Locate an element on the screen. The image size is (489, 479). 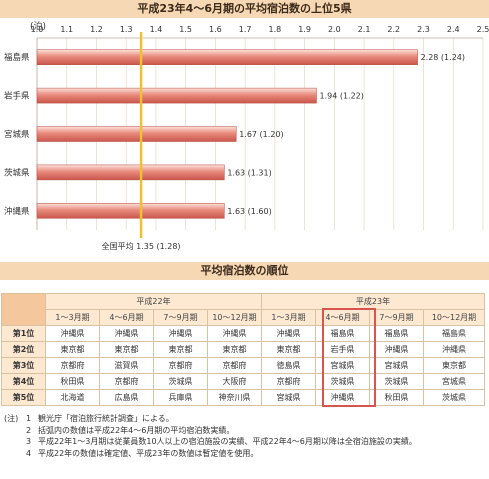
table-cell: 広島県 is located at coordinates (126, 397).